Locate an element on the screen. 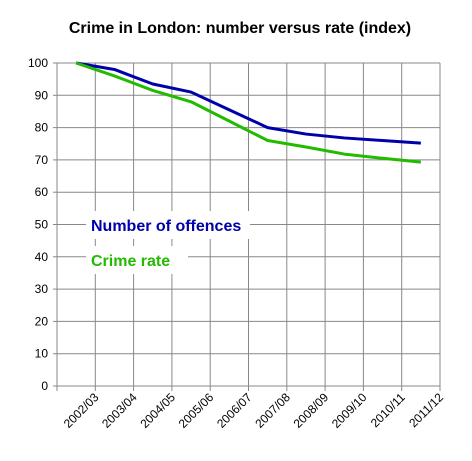  series-line-number-of-offences is located at coordinates (248, 103).